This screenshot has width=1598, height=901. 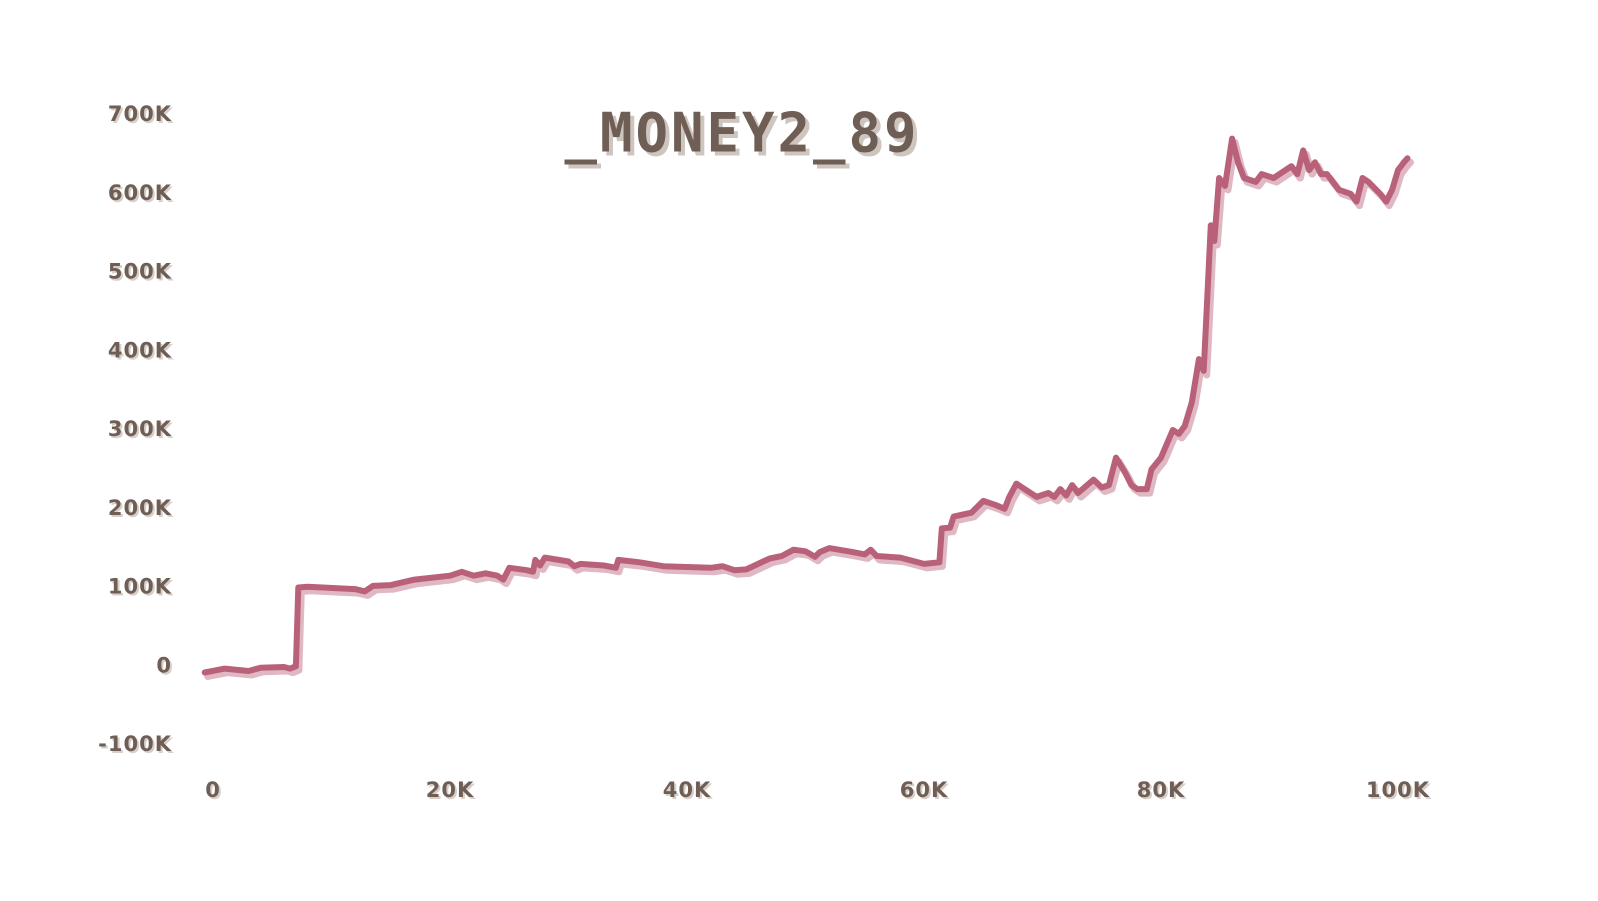 I want to click on y-tick-label: 0, so click(x=164, y=665).